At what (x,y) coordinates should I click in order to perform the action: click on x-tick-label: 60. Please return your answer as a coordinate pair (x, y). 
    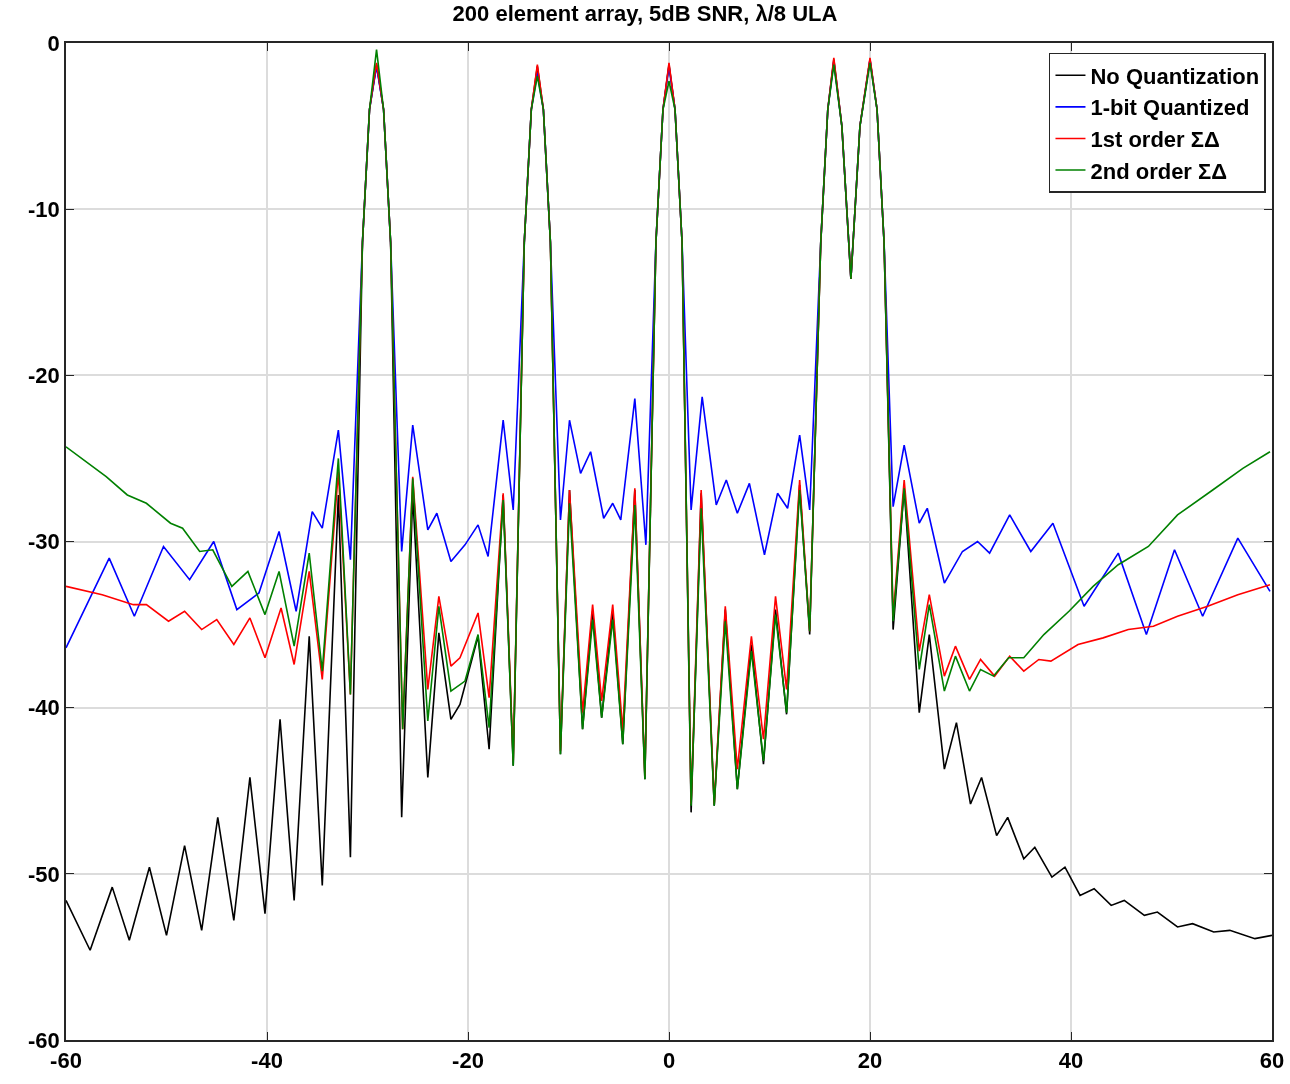
    Looking at the image, I should click on (1272, 1061).